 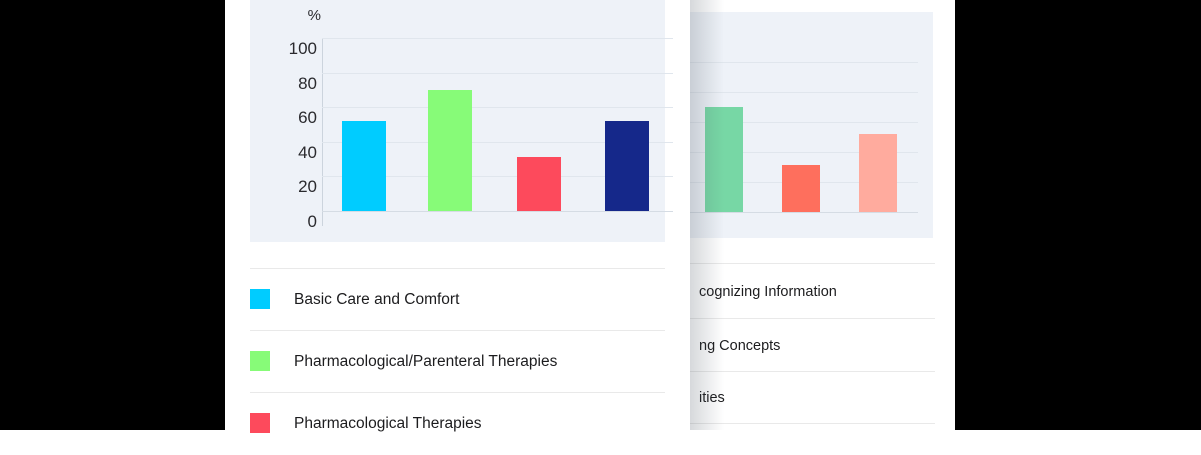 What do you see at coordinates (812, 423) in the screenshot?
I see `list-divider` at bounding box center [812, 423].